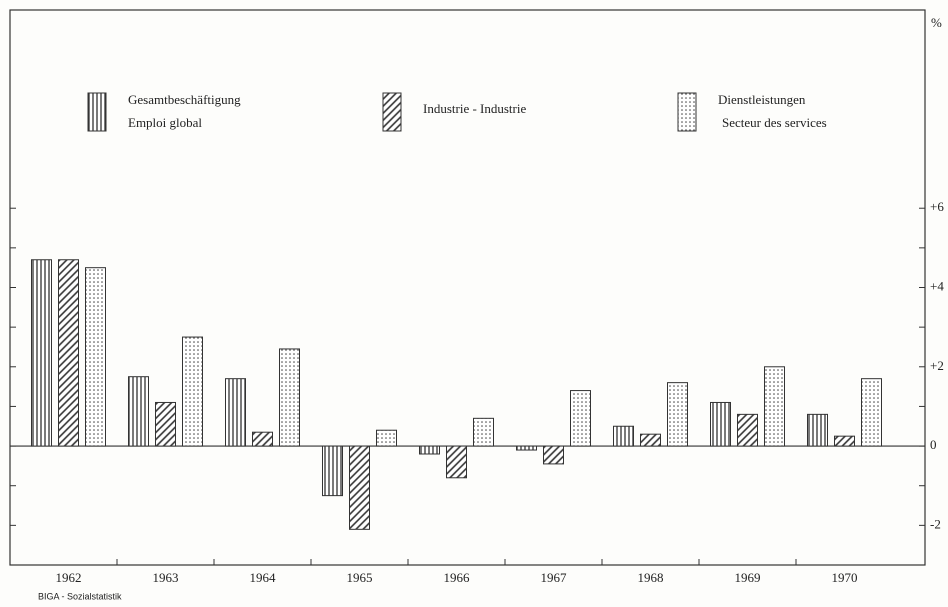 Image resolution: width=948 pixels, height=607 pixels. I want to click on x-tick-label: 1968, so click(651, 577).